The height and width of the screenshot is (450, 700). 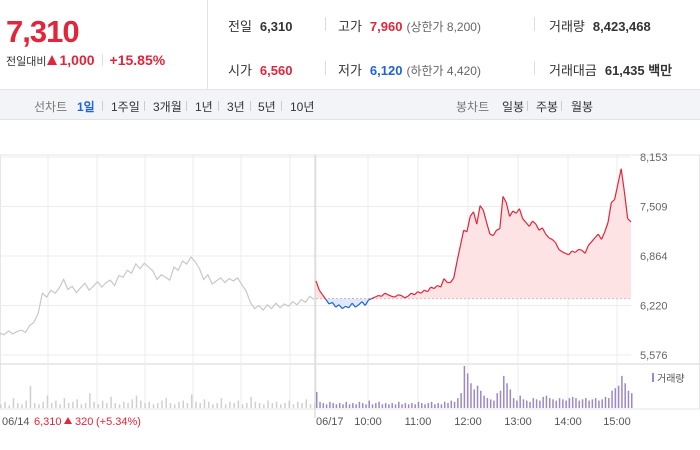 I want to click on tab-weekly-candle: 주봉, so click(x=547, y=107).